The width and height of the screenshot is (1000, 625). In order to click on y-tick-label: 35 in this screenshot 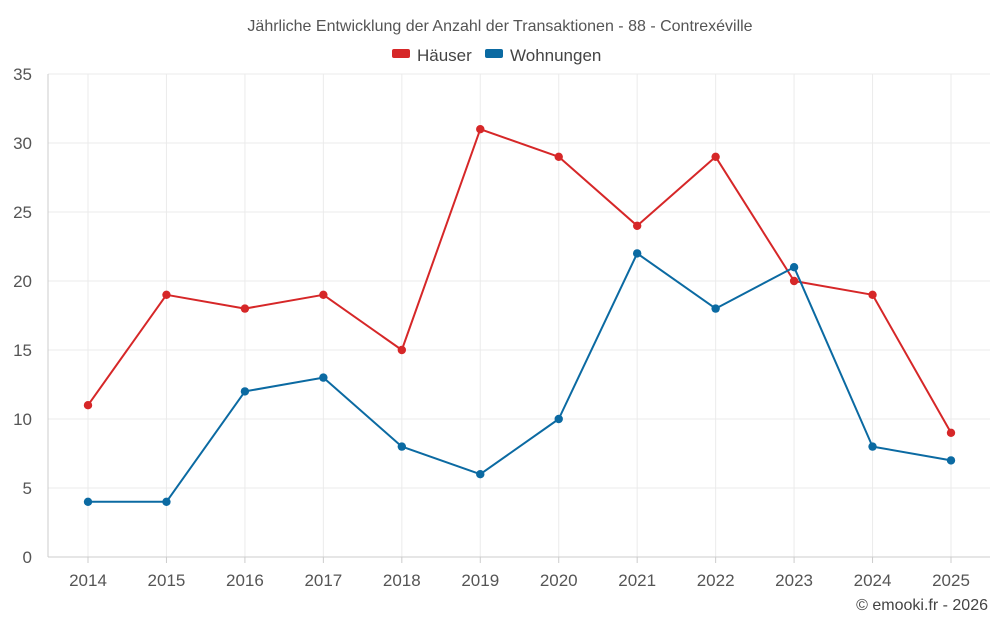, I will do `click(22, 74)`.